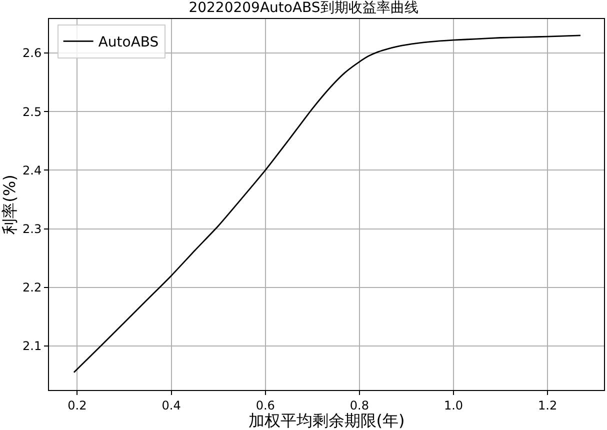  What do you see at coordinates (128, 42) in the screenshot?
I see `legend-label: AutoABS` at bounding box center [128, 42].